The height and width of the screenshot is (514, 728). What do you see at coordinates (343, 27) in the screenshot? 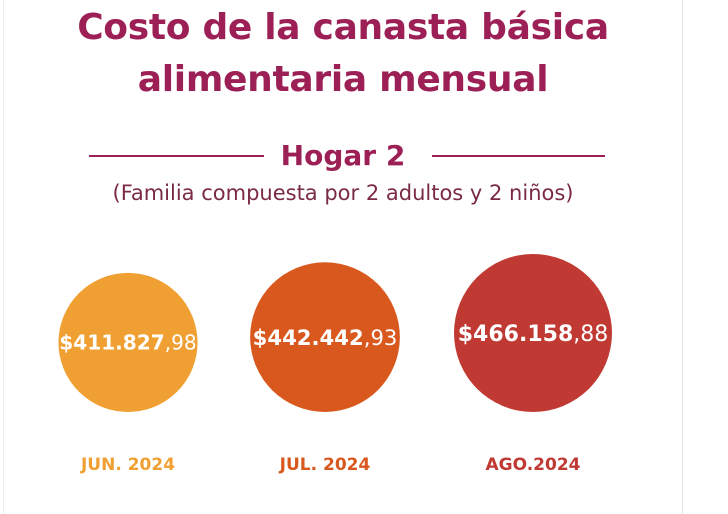
I see `title-line-1: Costo de la canasta básica` at bounding box center [343, 27].